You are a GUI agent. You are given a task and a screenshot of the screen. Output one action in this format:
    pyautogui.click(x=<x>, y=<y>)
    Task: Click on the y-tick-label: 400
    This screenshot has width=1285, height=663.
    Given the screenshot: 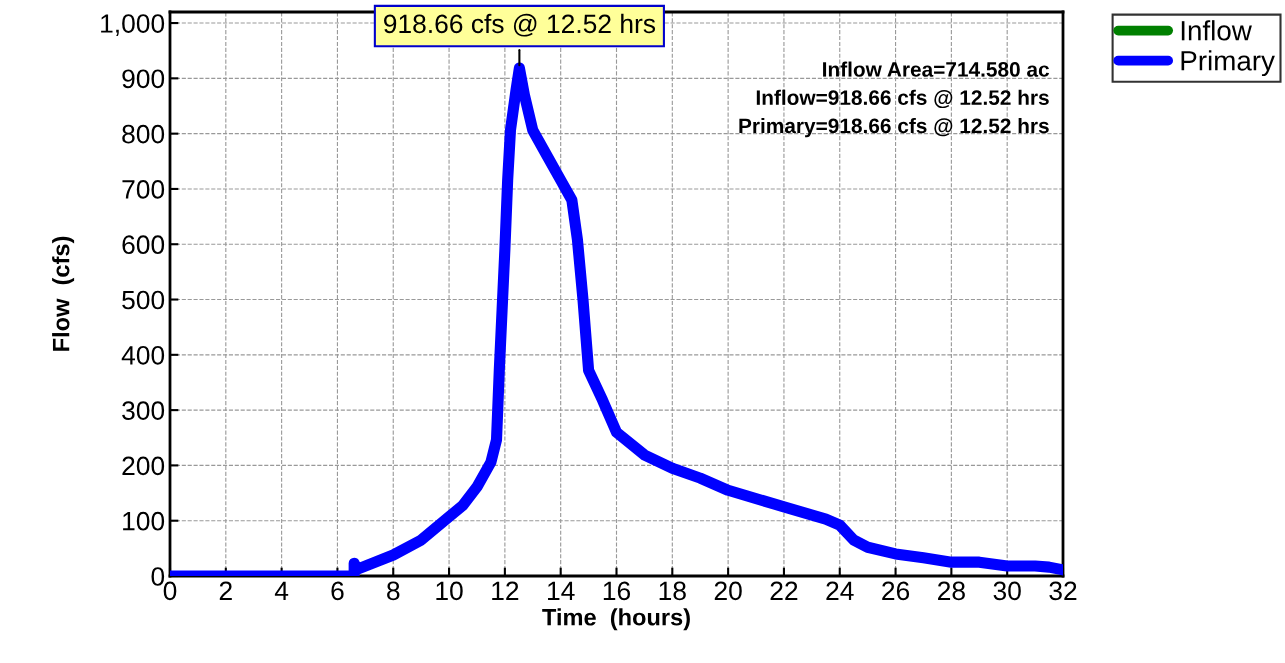 What is the action you would take?
    pyautogui.click(x=143, y=355)
    